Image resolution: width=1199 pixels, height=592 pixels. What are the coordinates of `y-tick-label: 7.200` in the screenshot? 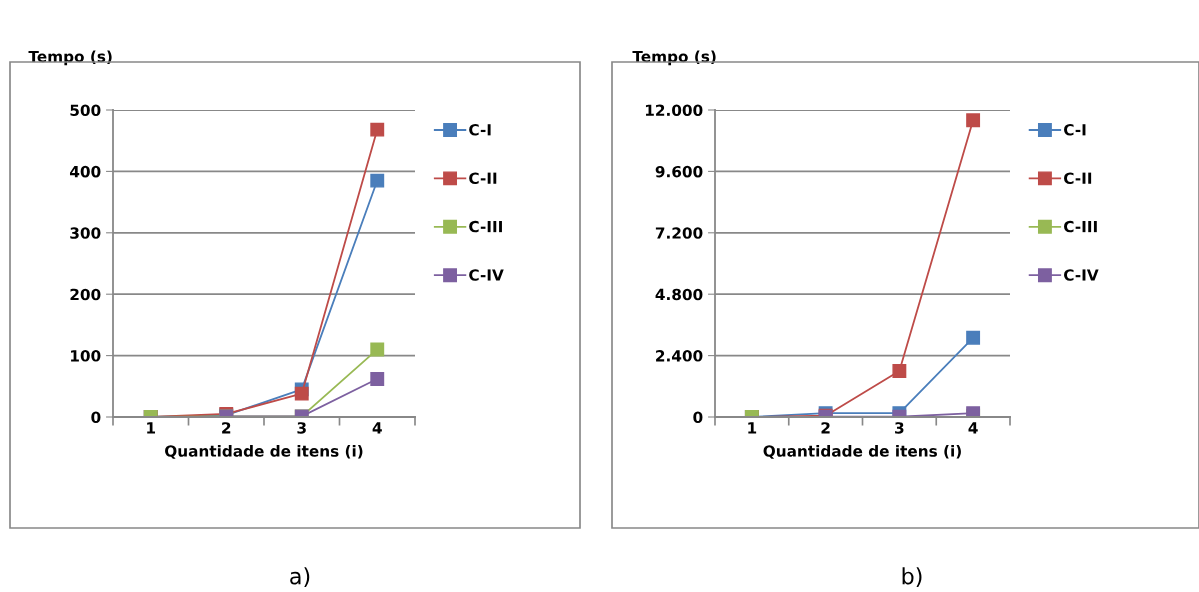 It's located at (679, 233).